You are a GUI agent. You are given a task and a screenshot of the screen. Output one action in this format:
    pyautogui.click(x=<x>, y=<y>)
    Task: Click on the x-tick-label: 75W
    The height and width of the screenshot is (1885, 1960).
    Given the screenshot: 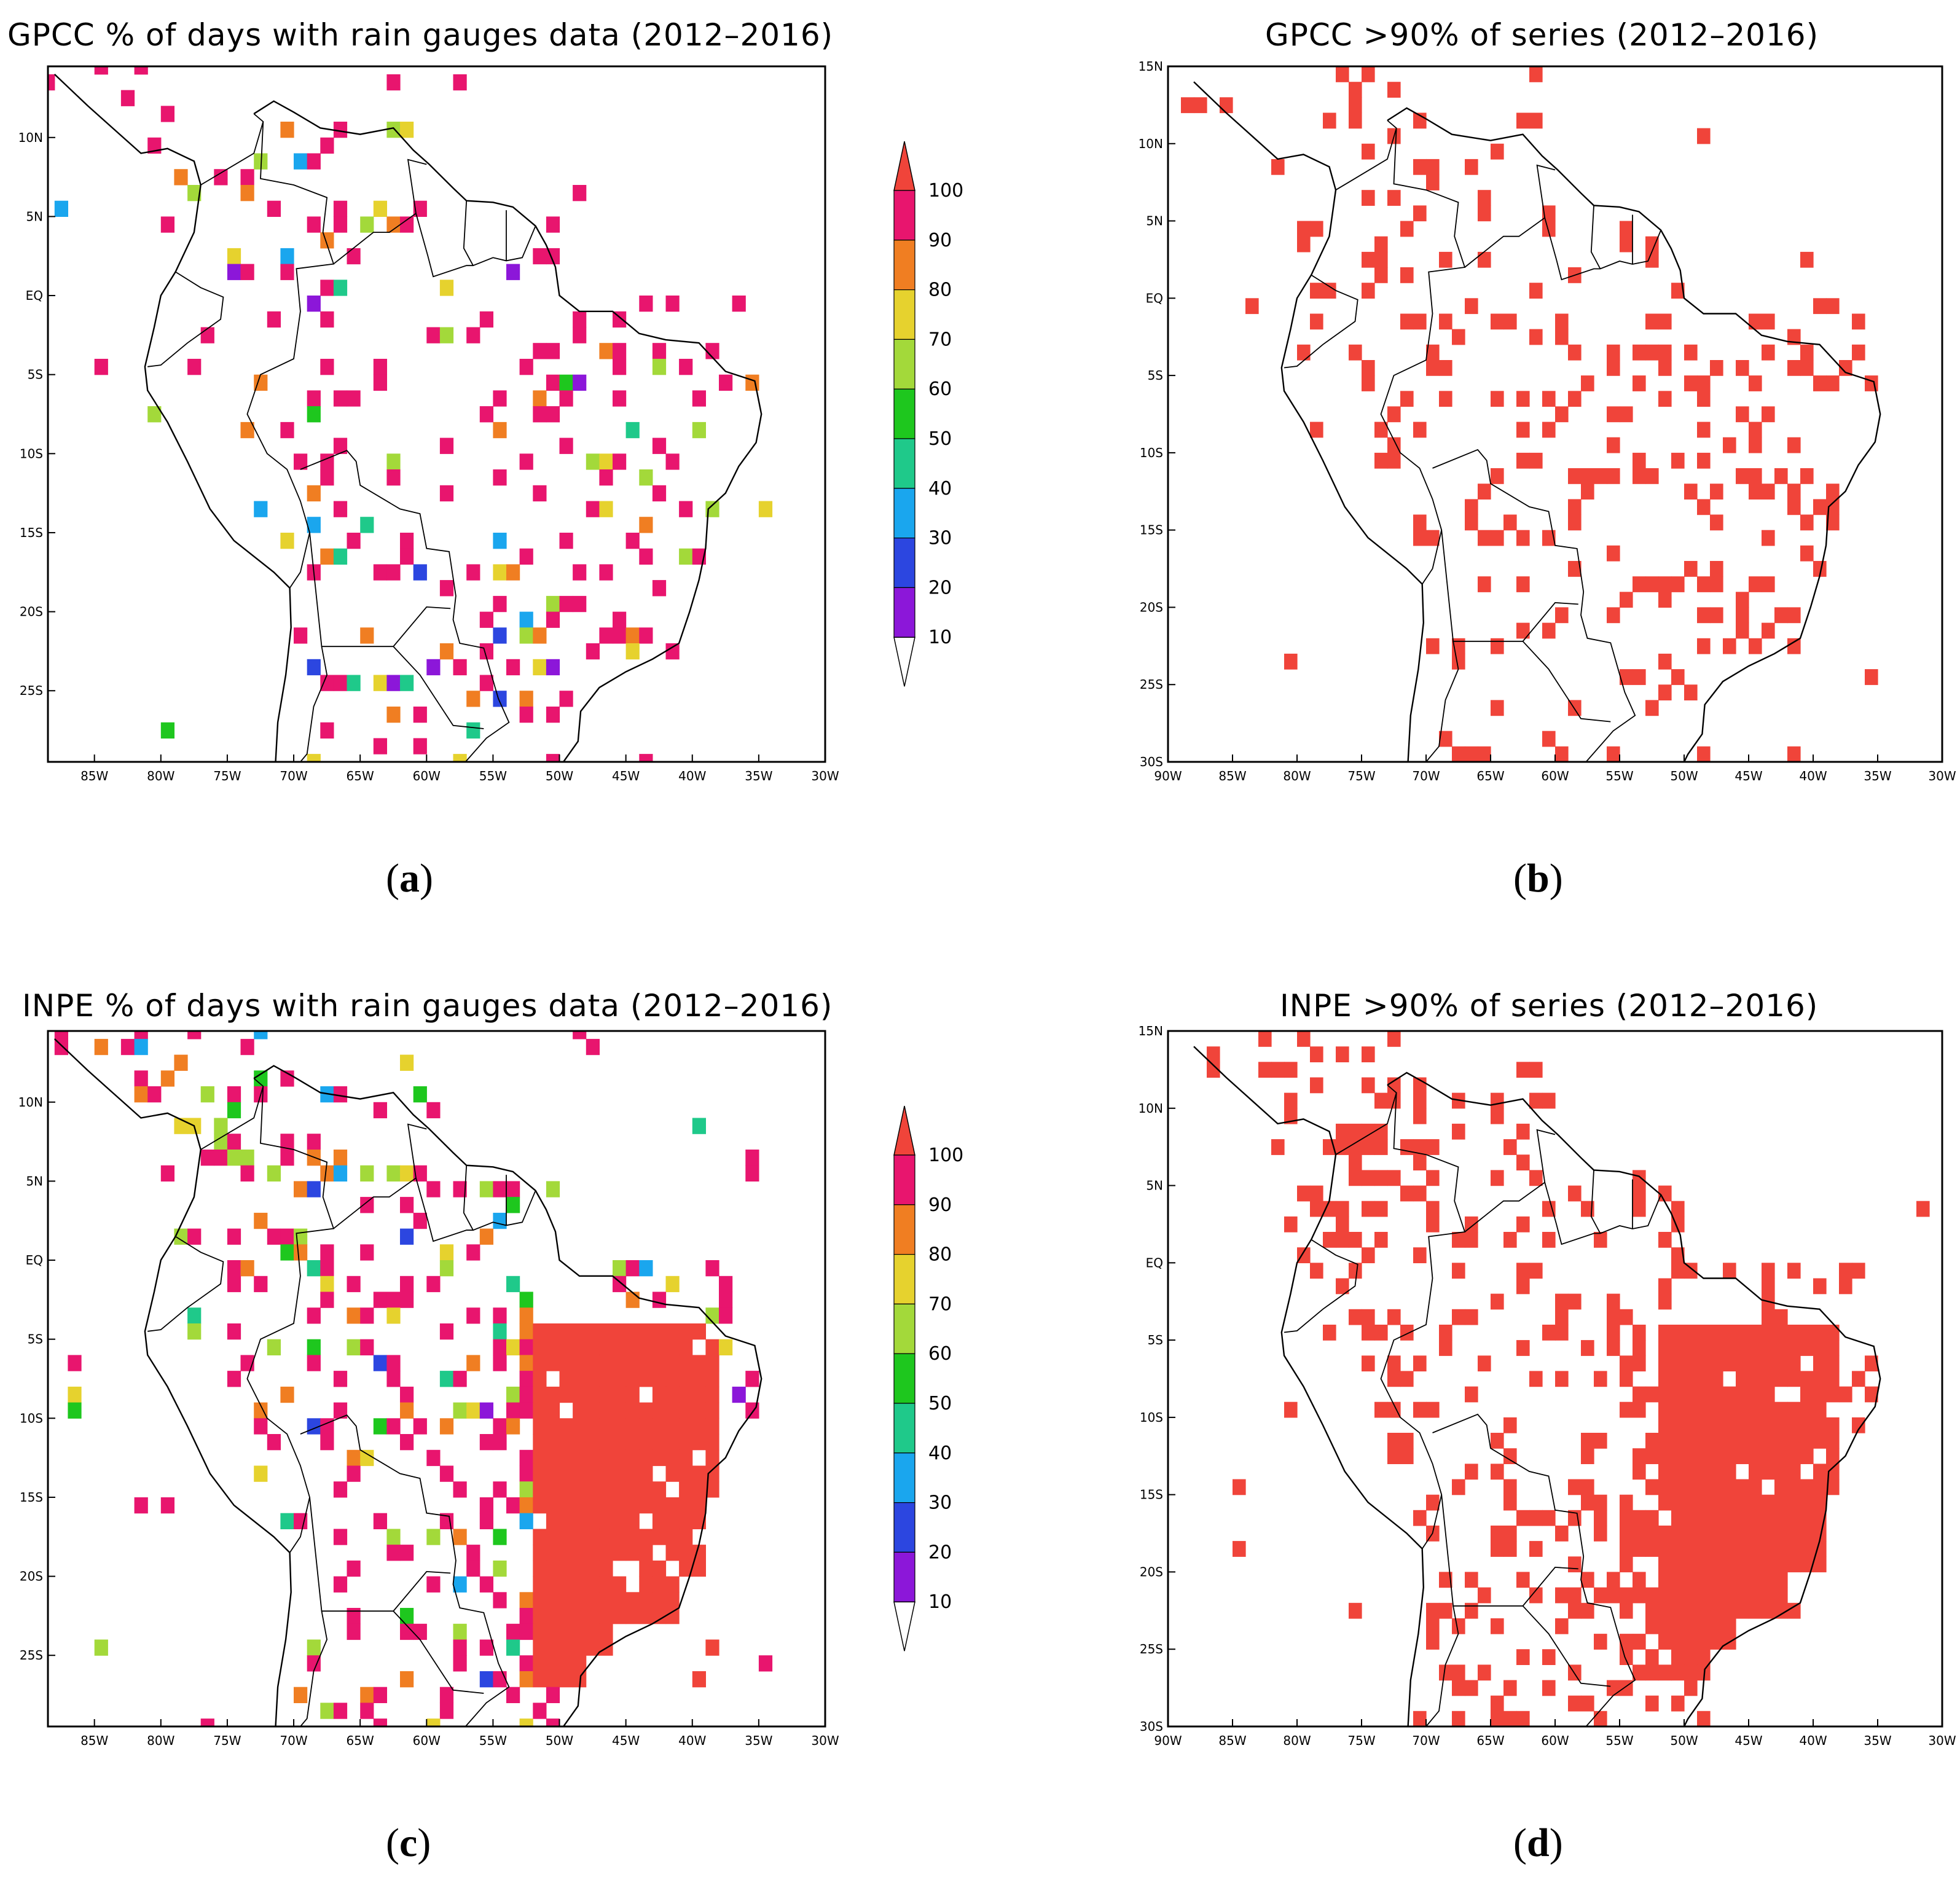 What is the action you would take?
    pyautogui.click(x=1361, y=1740)
    